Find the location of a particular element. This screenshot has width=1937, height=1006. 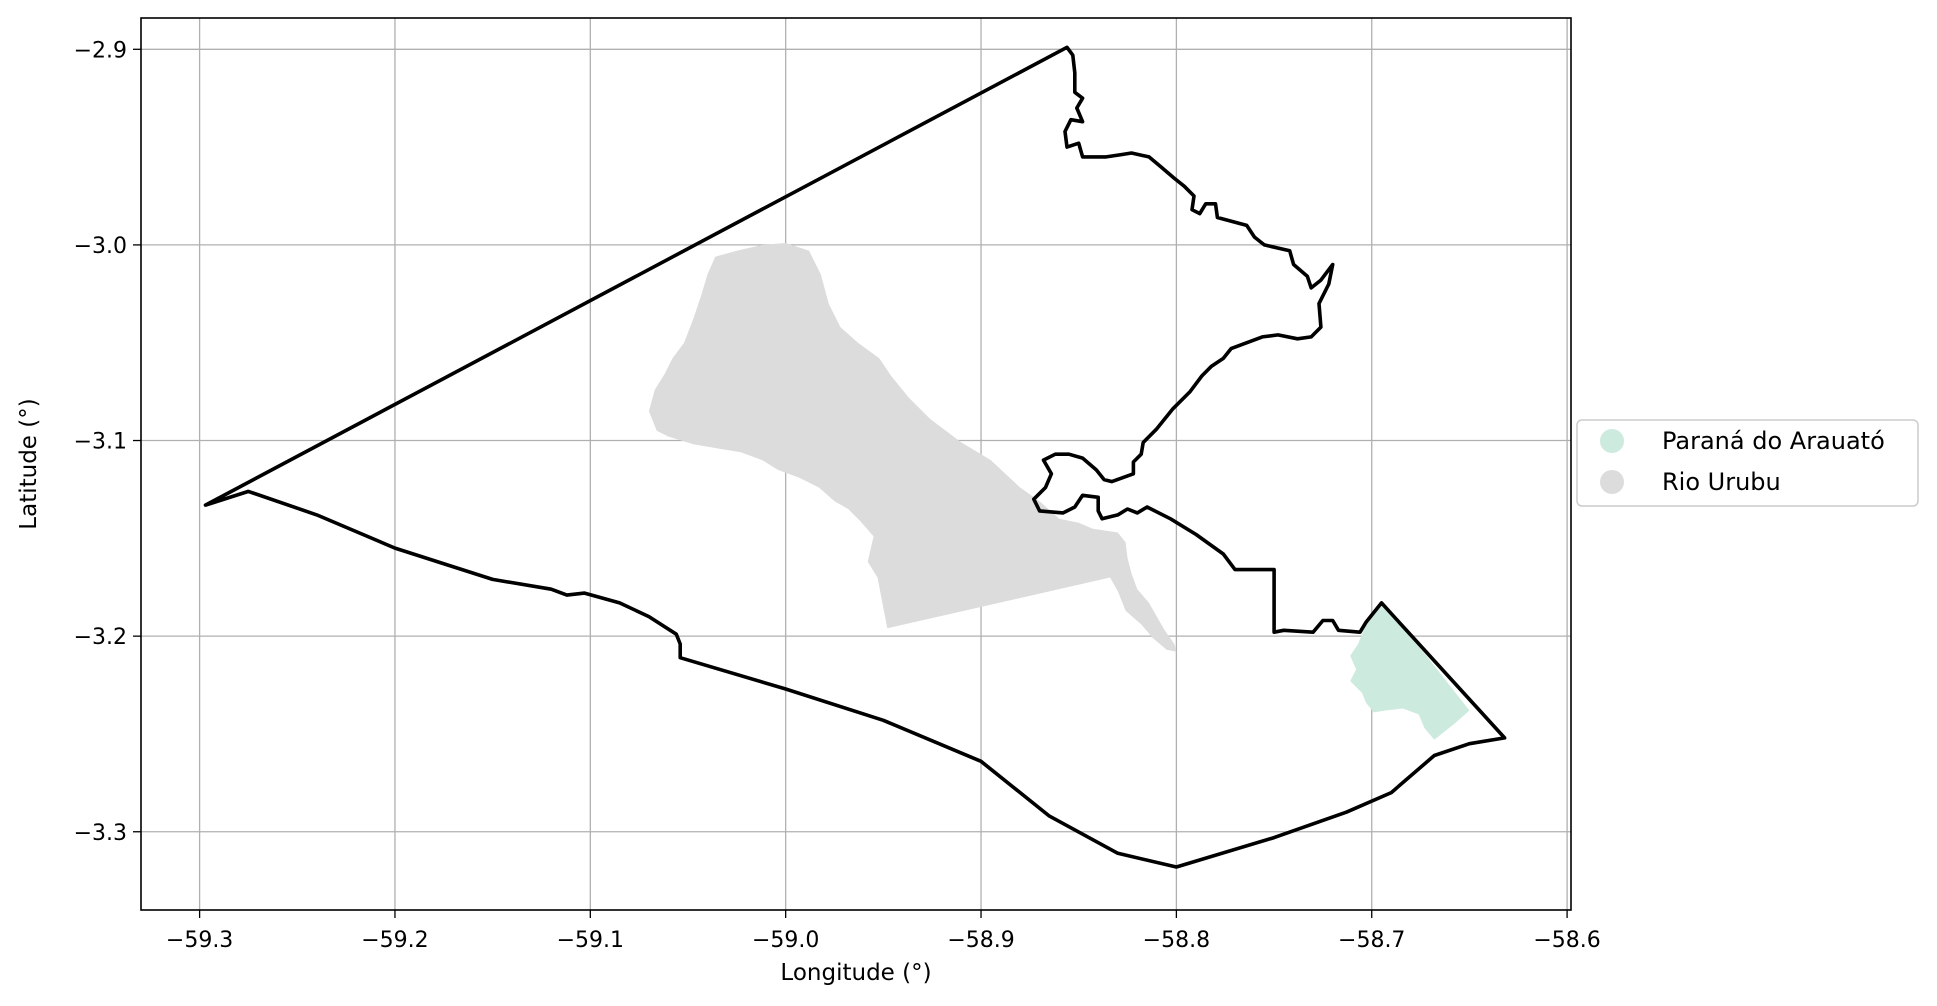

y-axis-ticks: −2.9 −3.0 −3.1 −3.2 −3.3 is located at coordinates (107, 442).